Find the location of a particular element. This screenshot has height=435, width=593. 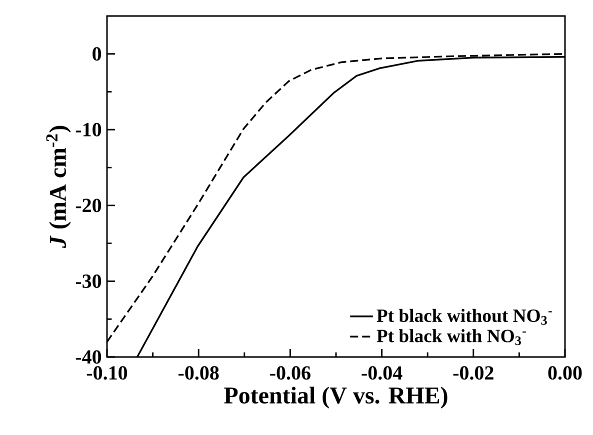

x-tick-label: -0.04 is located at coordinates (382, 373).